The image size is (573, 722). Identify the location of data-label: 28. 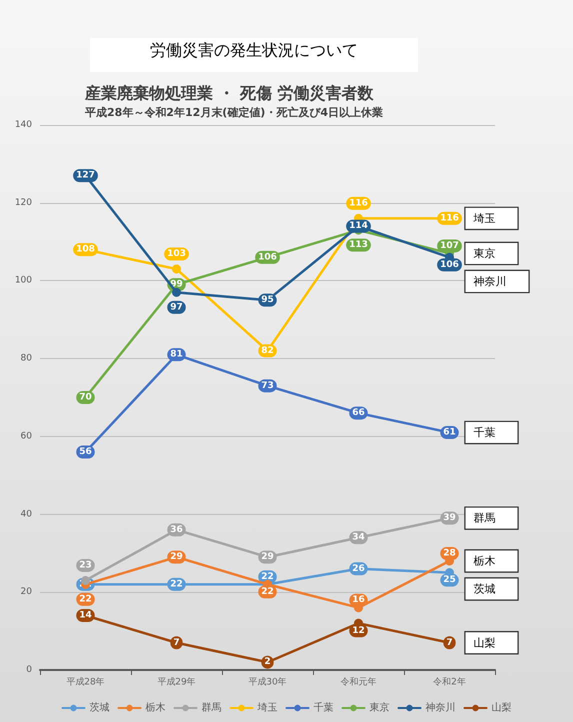
(449, 553).